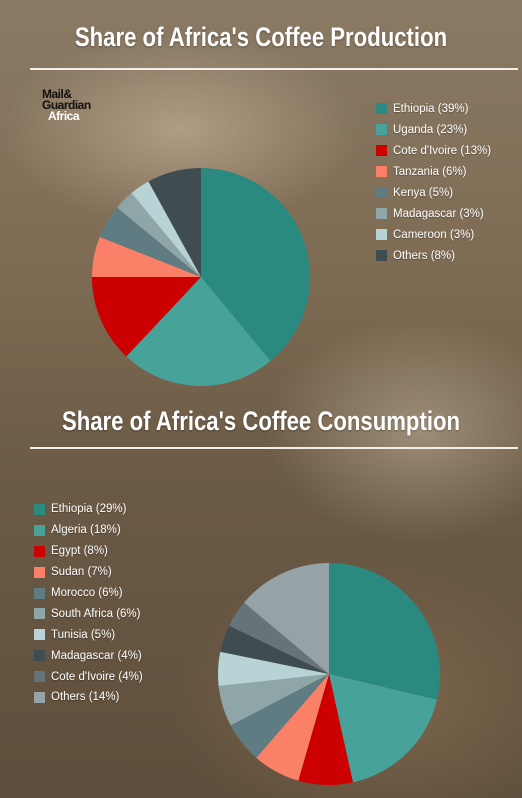 The width and height of the screenshot is (522, 798). What do you see at coordinates (261, 421) in the screenshot?
I see `consumption-chart-title: Share of Africa's Coffee Consumption` at bounding box center [261, 421].